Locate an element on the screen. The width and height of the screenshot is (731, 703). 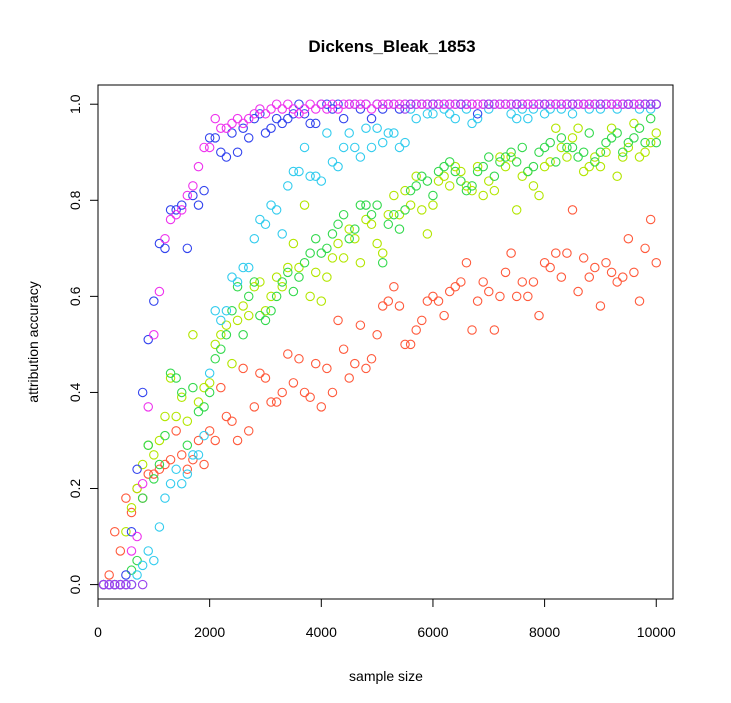
y-axis-label: attribution accuracy is located at coordinates (33, 341).